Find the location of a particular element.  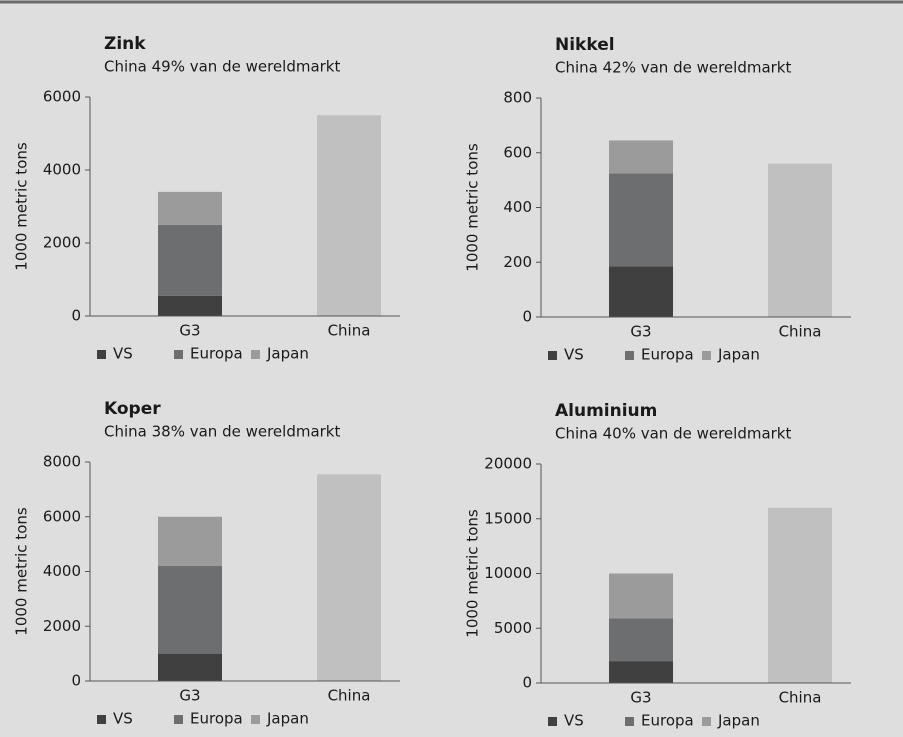

y-tick-label: 15000 is located at coordinates (508, 518).